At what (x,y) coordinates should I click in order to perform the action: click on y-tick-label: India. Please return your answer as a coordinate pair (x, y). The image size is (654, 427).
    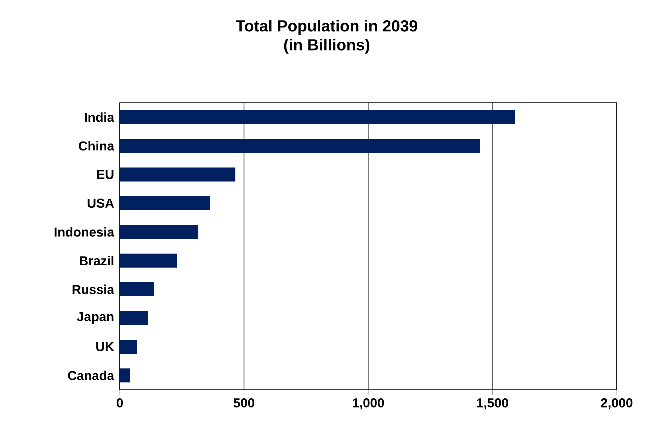
    Looking at the image, I should click on (100, 117).